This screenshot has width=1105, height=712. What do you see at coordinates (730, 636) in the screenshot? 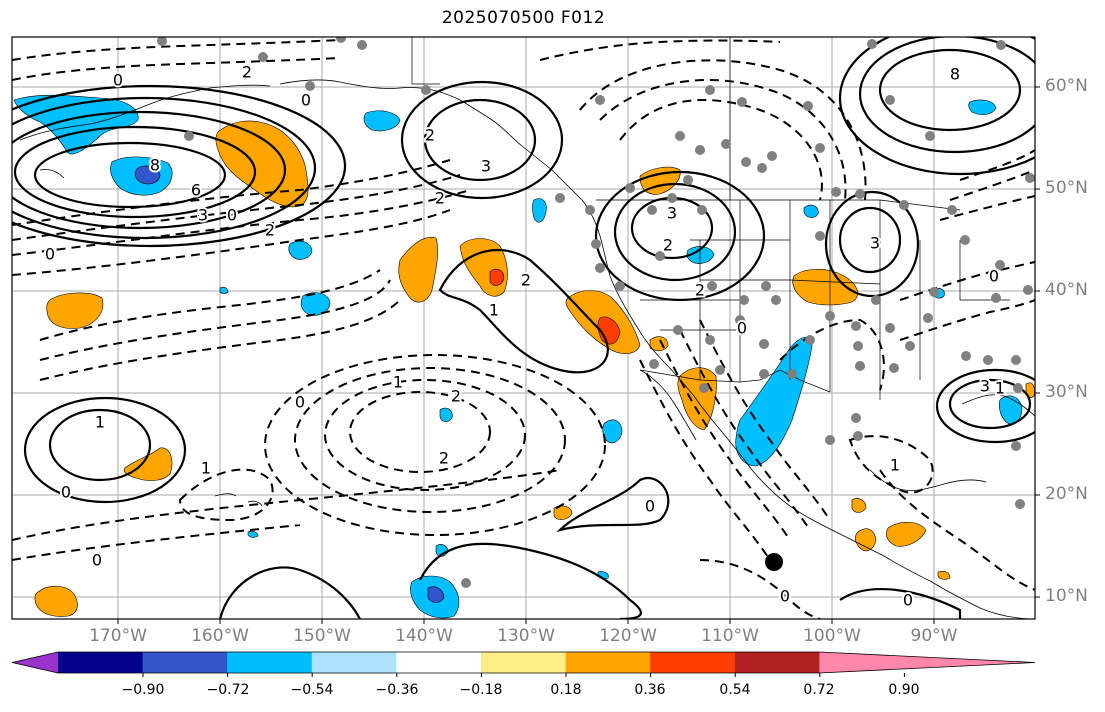
I see `longitude-label: 110°W` at bounding box center [730, 636].